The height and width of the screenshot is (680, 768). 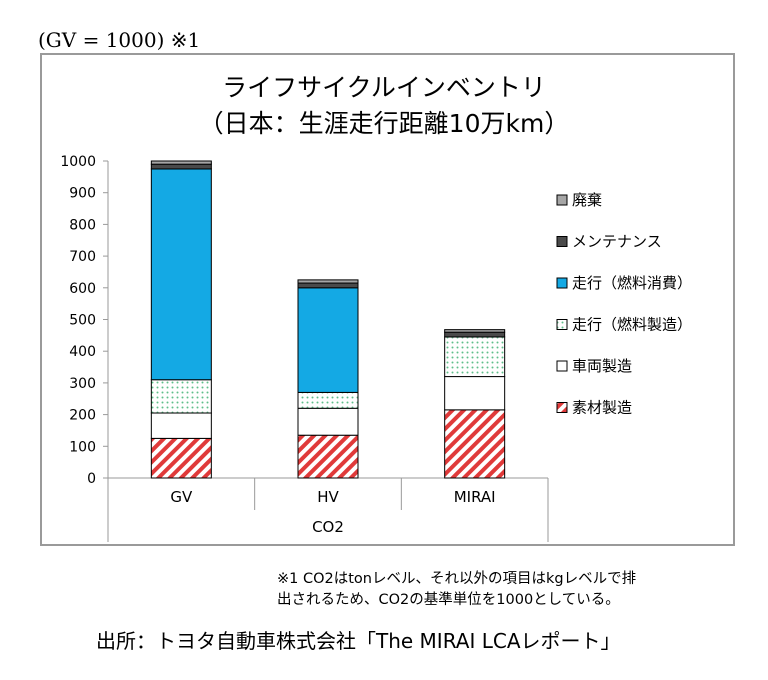 I want to click on group-label: CO2, so click(x=328, y=527).